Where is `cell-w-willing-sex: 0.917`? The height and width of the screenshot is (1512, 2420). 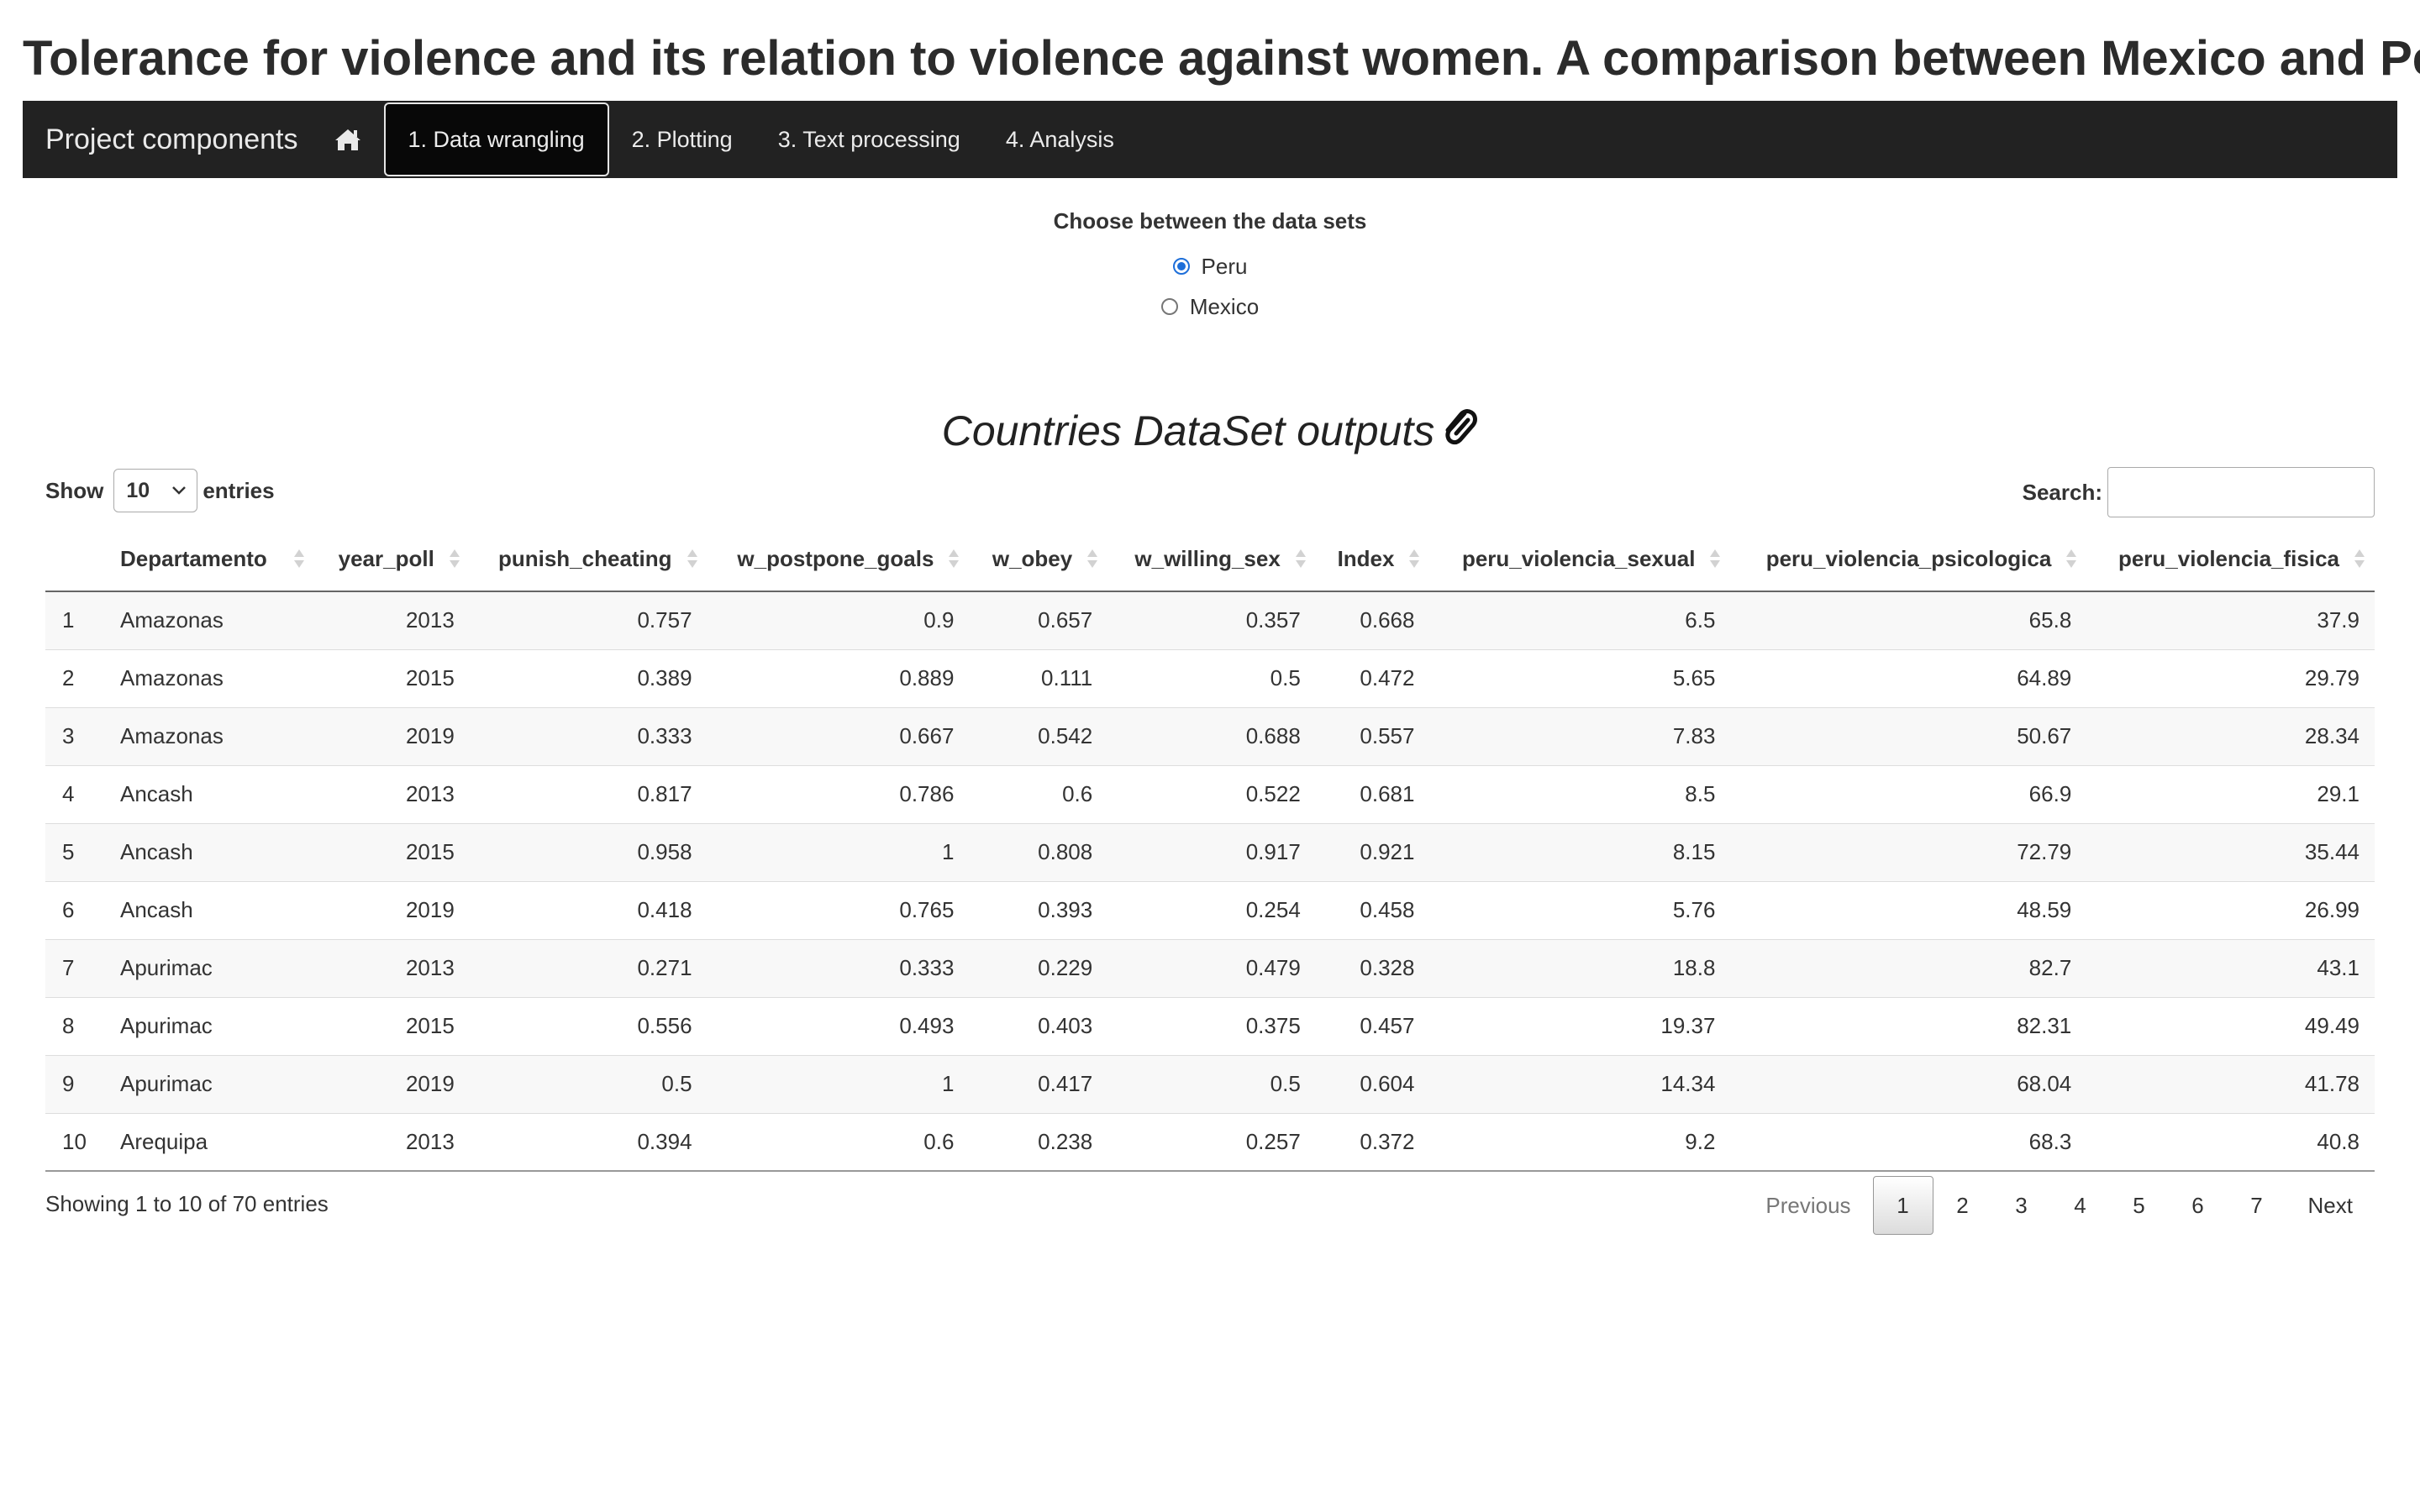
cell-w-willing-sex: 0.917 is located at coordinates (1211, 851).